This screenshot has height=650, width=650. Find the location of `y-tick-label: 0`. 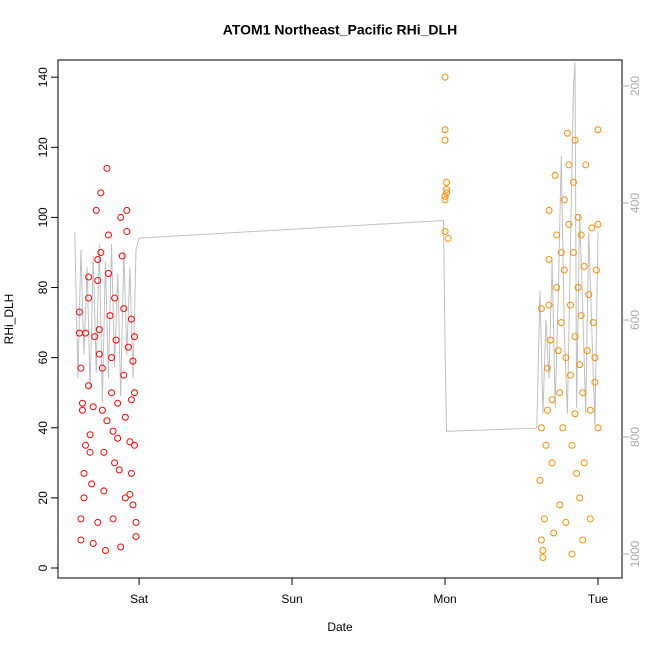

y-tick-label: 0 is located at coordinates (43, 567).